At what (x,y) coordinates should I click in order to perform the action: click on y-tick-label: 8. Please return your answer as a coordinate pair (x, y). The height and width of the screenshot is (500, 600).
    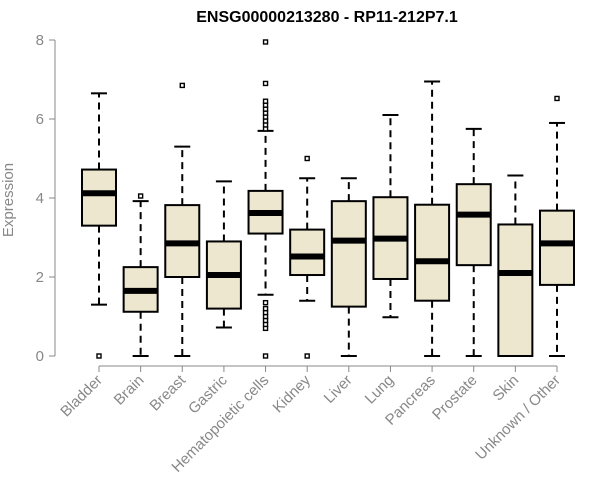
    Looking at the image, I should click on (40, 40).